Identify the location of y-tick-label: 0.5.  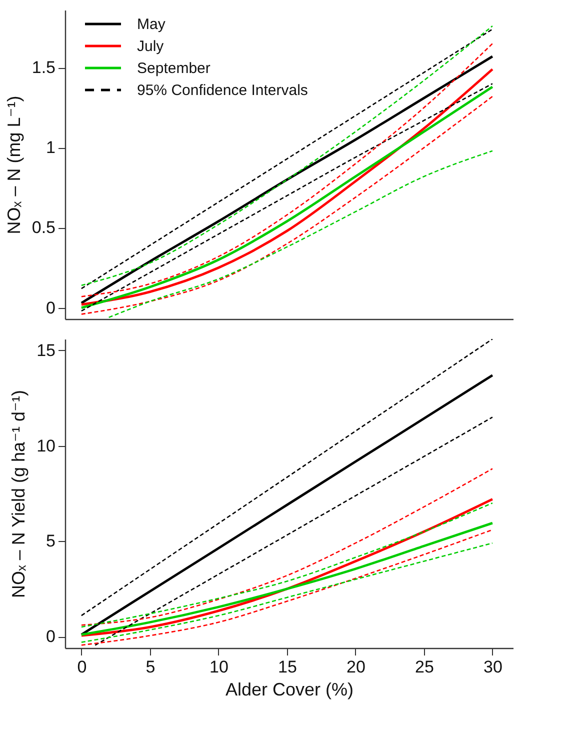
(44, 228).